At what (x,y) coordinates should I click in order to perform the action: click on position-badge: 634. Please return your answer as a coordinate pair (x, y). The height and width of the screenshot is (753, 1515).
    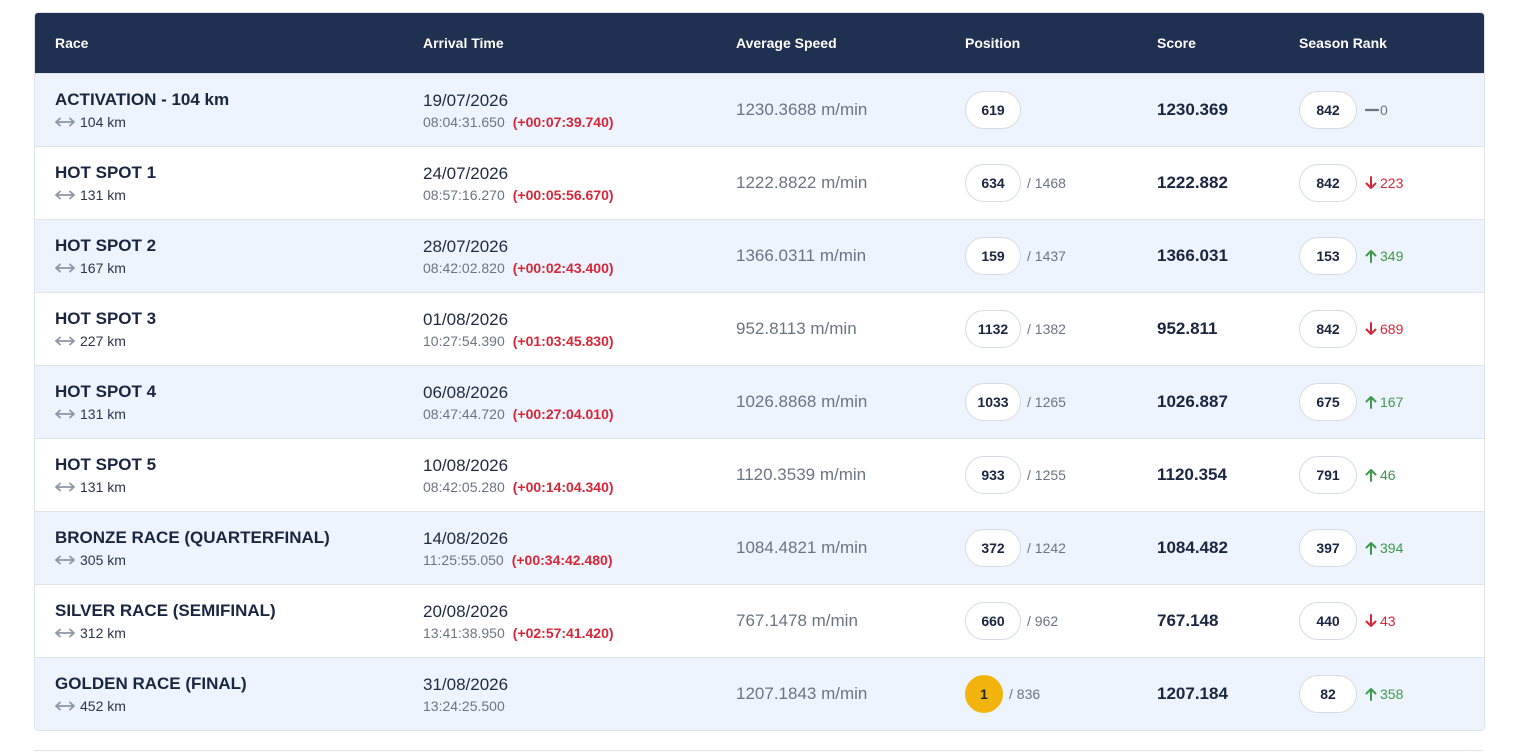
    Looking at the image, I should click on (993, 183).